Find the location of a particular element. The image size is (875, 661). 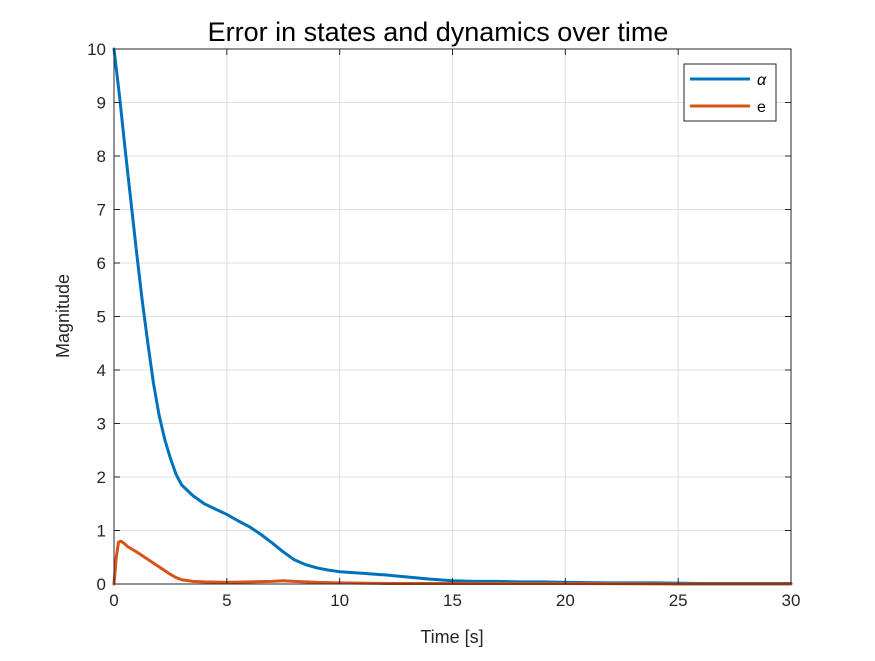

x-tick-label: 5 is located at coordinates (226, 600).